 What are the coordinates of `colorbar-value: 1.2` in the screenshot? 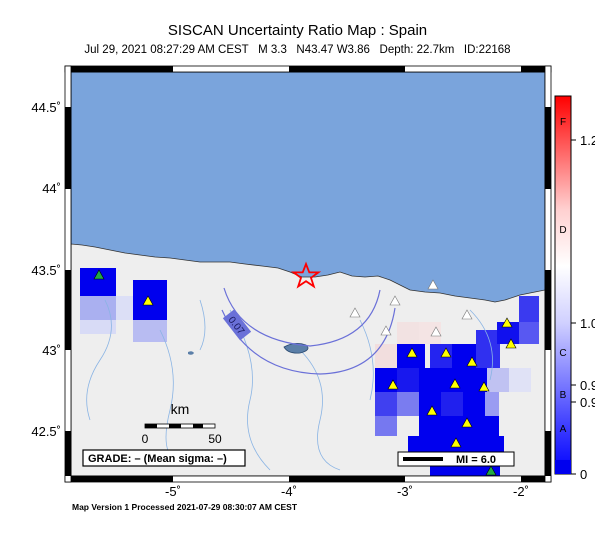 It's located at (587, 140).